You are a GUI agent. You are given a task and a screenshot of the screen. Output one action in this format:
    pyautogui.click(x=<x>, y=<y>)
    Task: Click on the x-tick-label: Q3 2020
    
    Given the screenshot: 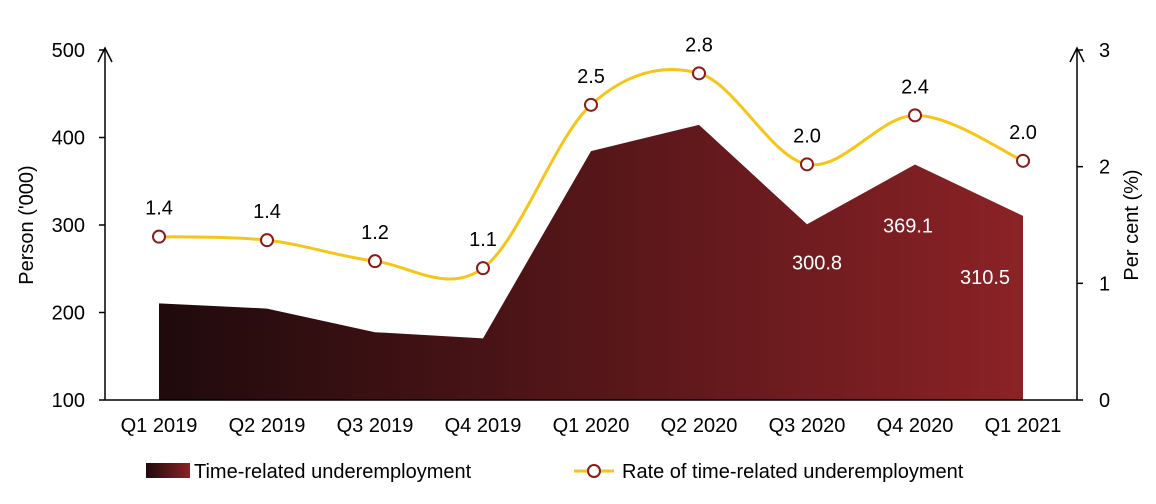 What is the action you would take?
    pyautogui.click(x=807, y=426)
    